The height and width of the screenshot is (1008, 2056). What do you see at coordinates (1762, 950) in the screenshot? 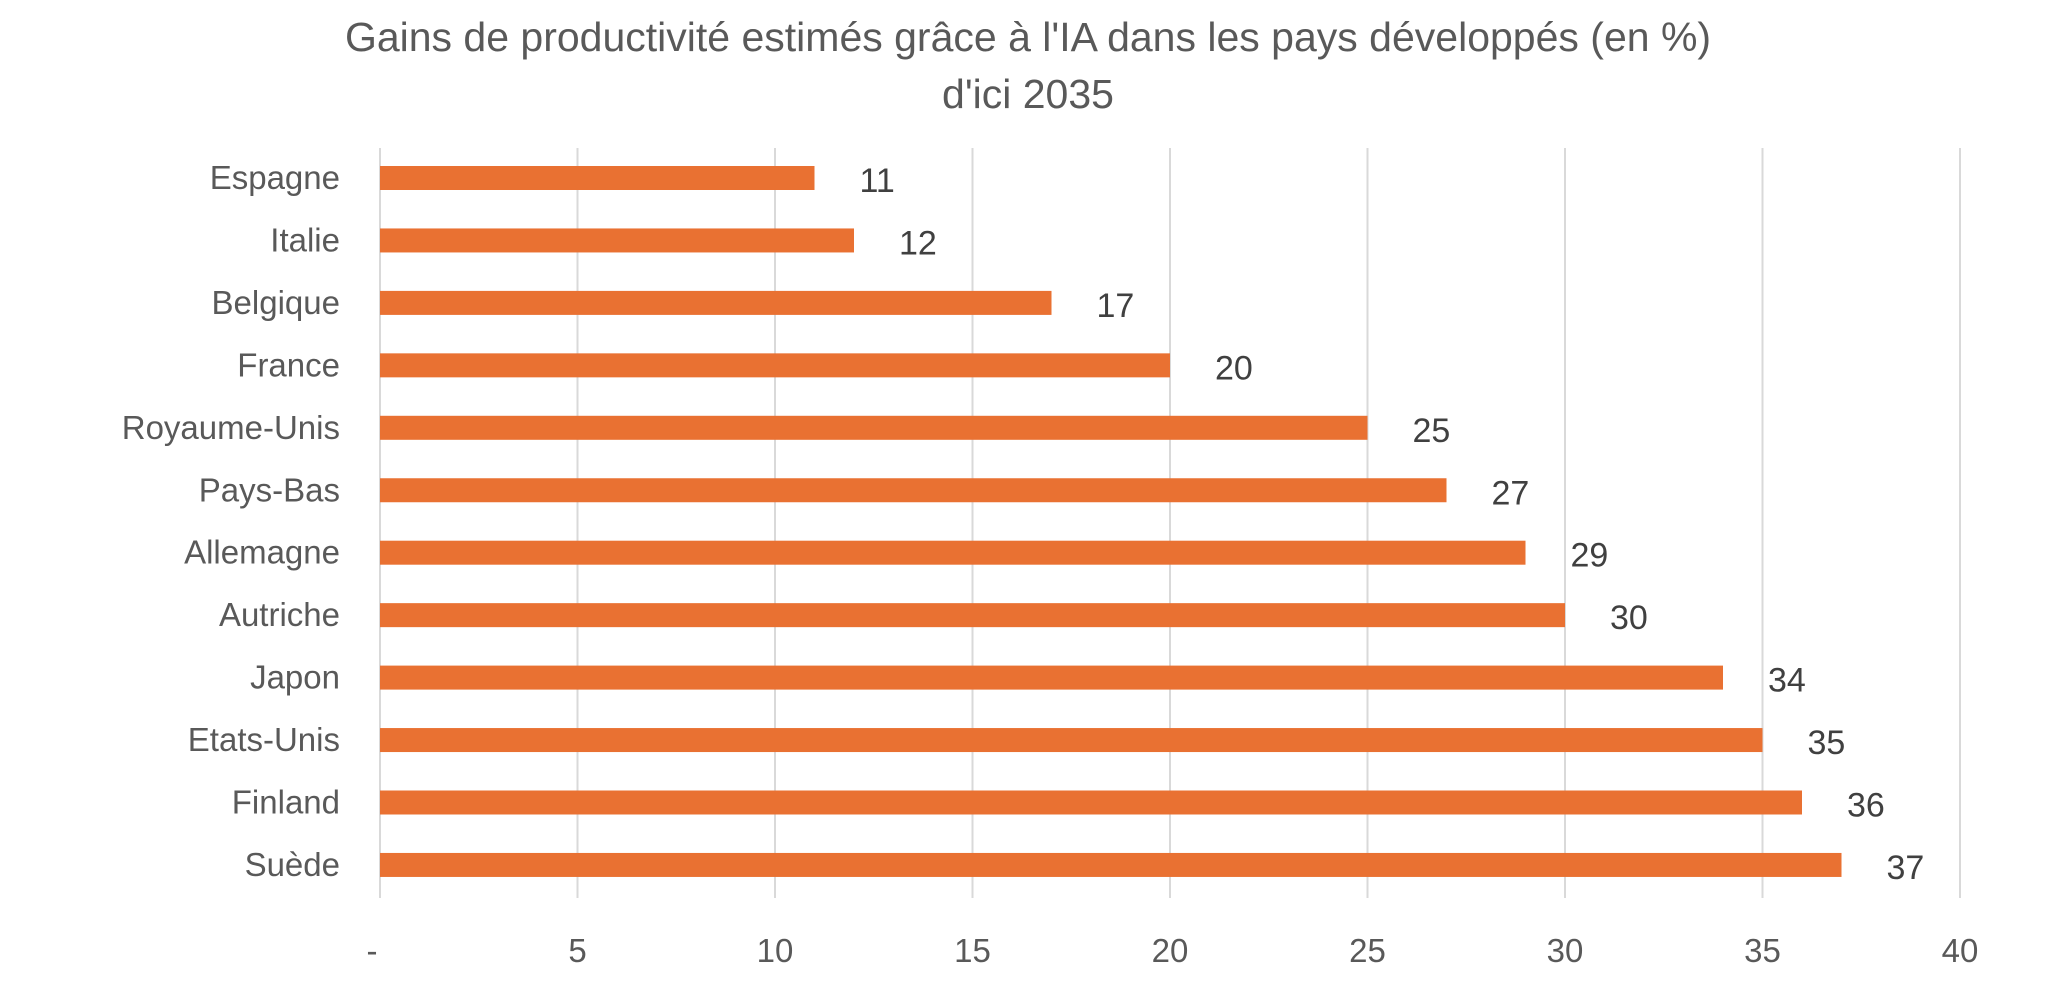
I see `x-tick-label: 35` at bounding box center [1762, 950].